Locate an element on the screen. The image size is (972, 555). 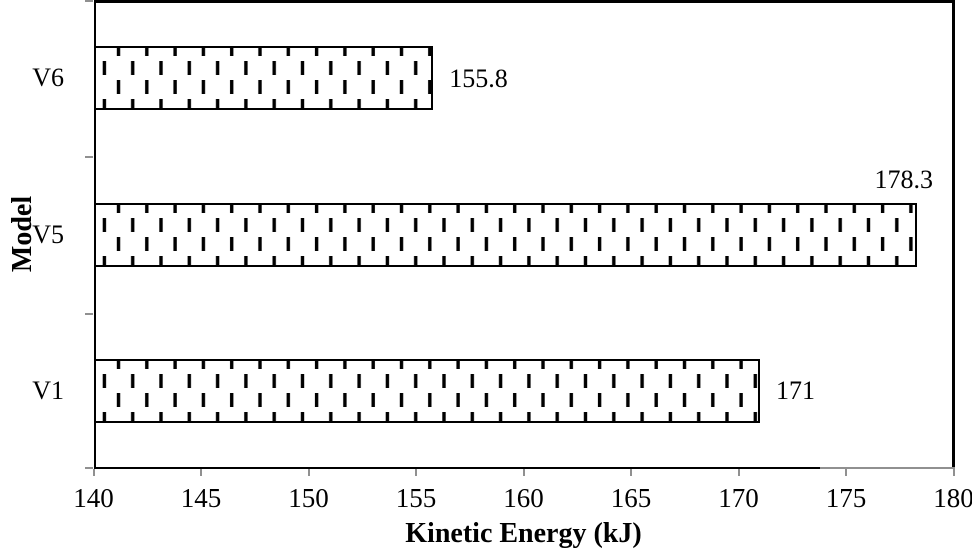
bar-value-label: 178.3 is located at coordinates (903, 179).